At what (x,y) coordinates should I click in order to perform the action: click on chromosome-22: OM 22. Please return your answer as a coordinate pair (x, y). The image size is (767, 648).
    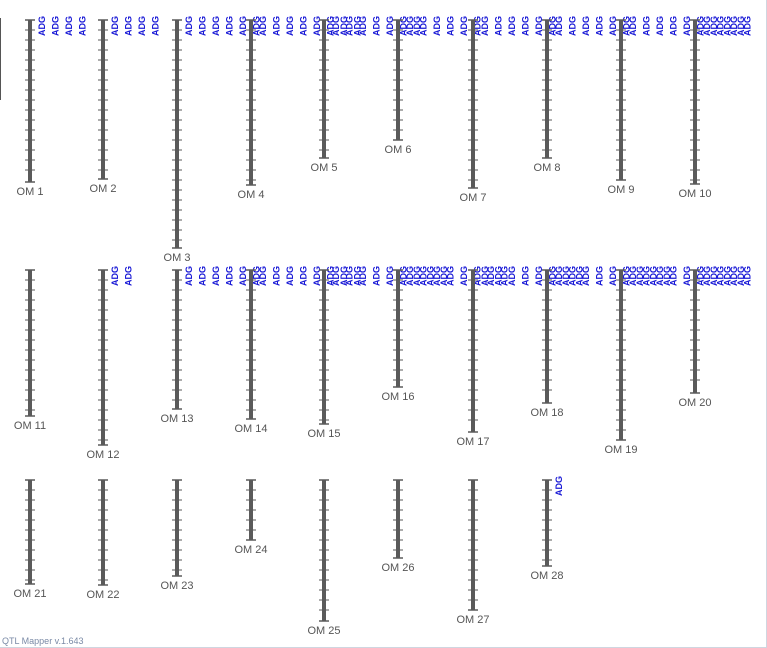
    Looking at the image, I should click on (103, 540).